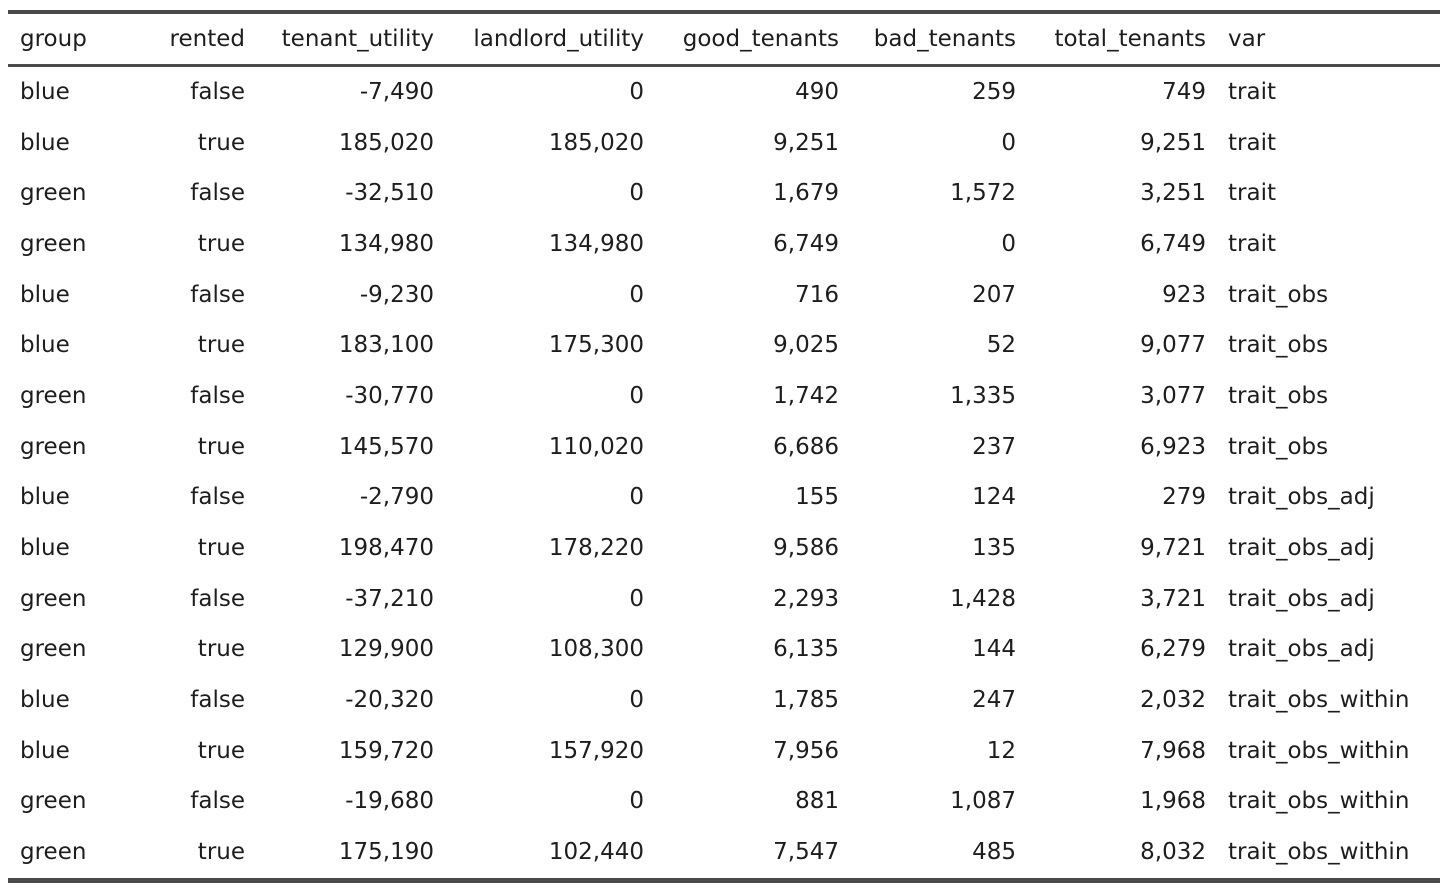  Describe the element at coordinates (724, 92) in the screenshot. I see `table-row: blue false -7,490 0 490 259 749 trait` at that location.